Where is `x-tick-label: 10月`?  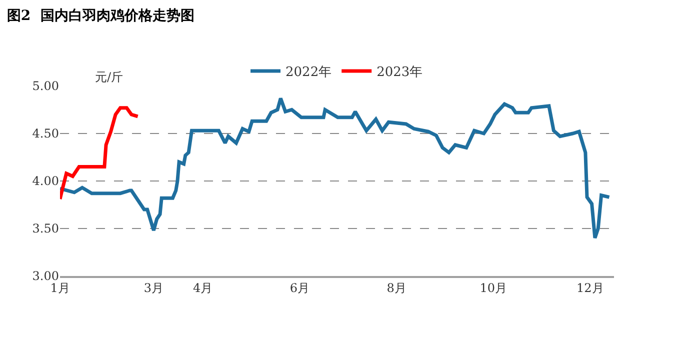
x-tick-label: 10月 is located at coordinates (493, 288).